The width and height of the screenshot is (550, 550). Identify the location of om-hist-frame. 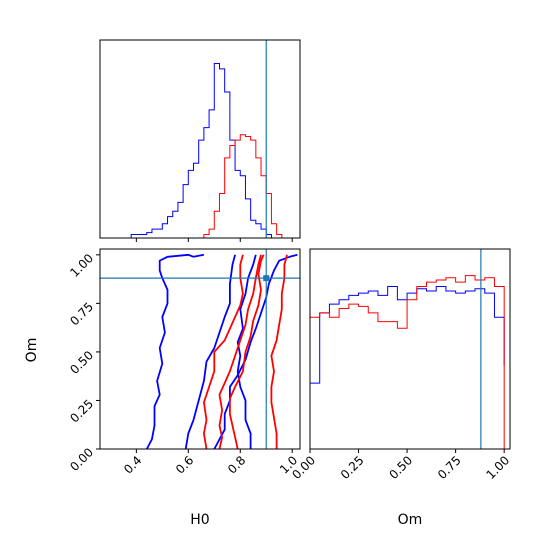
(410, 349).